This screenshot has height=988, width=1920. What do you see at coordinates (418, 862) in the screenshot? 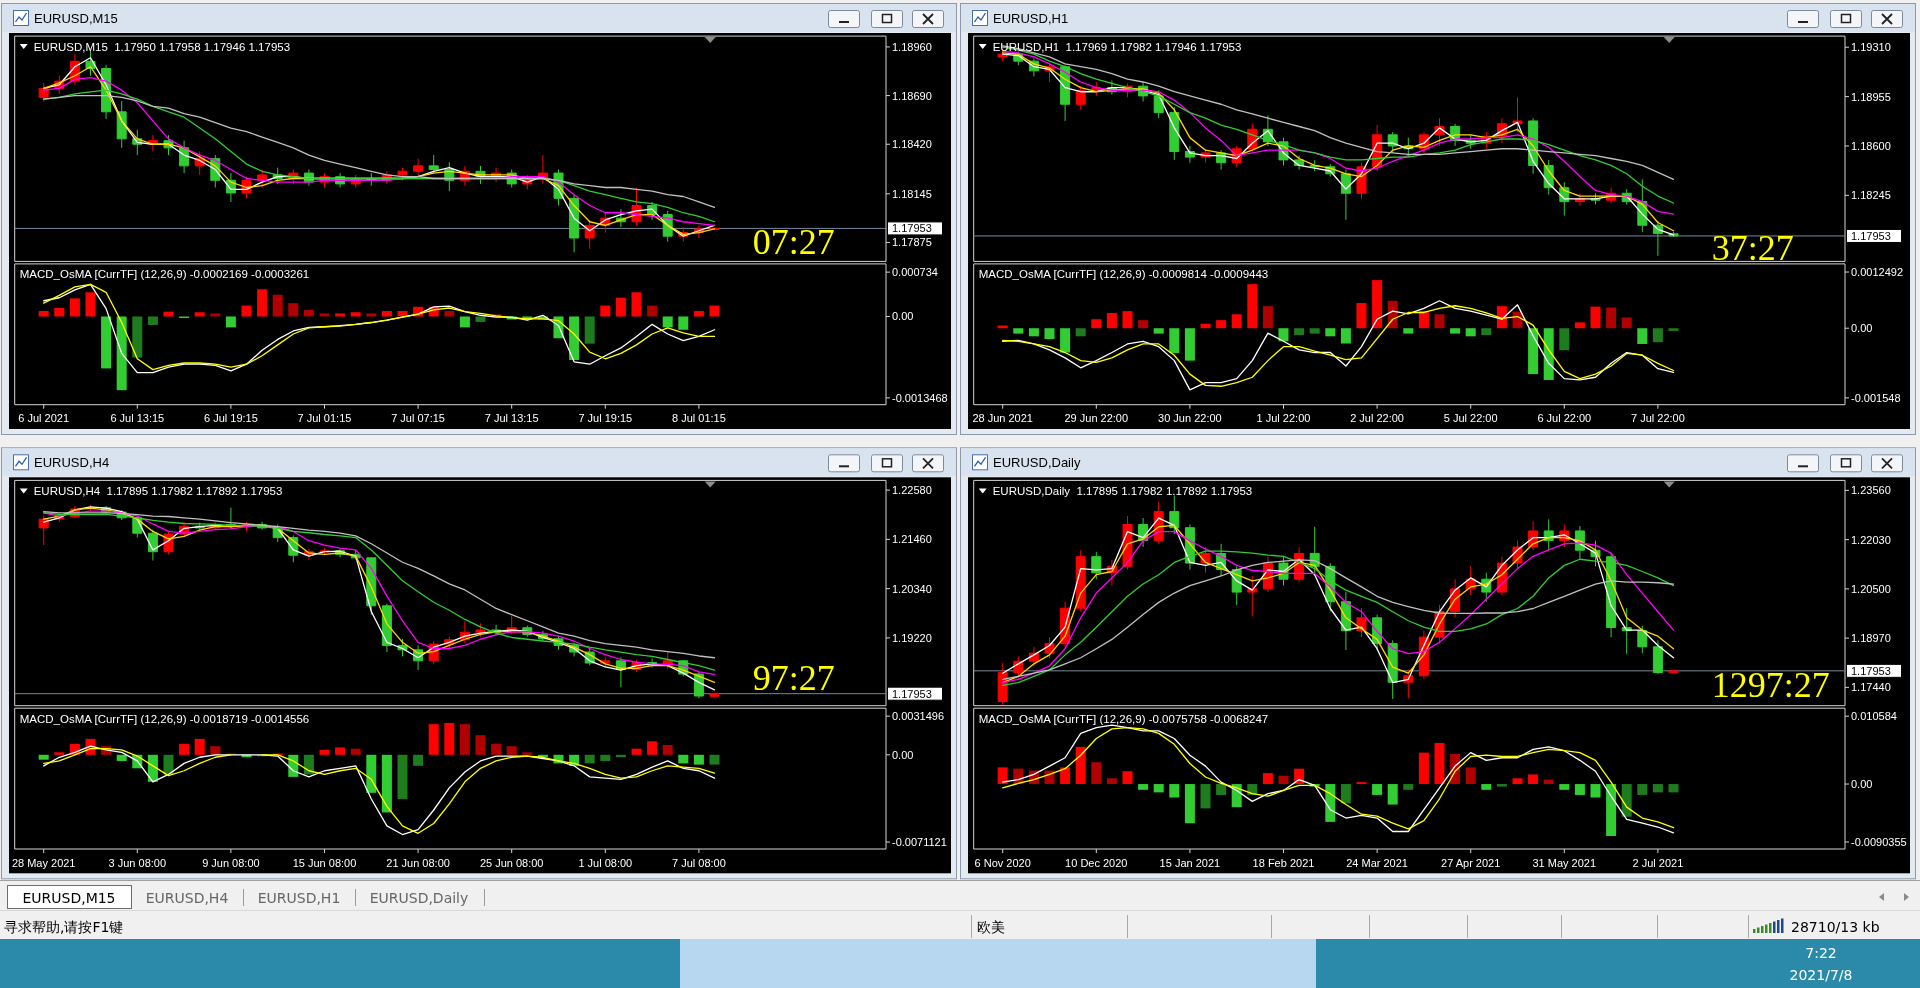
I see `x-tick-label: 21 Jun 08:00` at bounding box center [418, 862].